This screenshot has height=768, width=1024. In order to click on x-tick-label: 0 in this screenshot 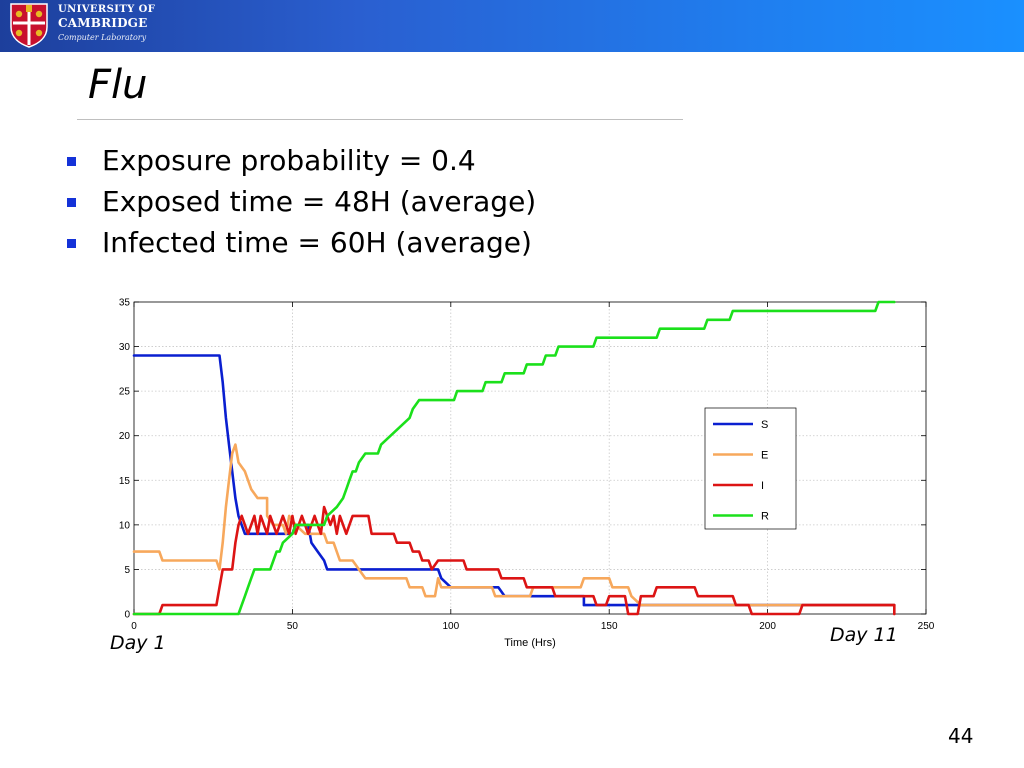, I will do `click(134, 626)`.